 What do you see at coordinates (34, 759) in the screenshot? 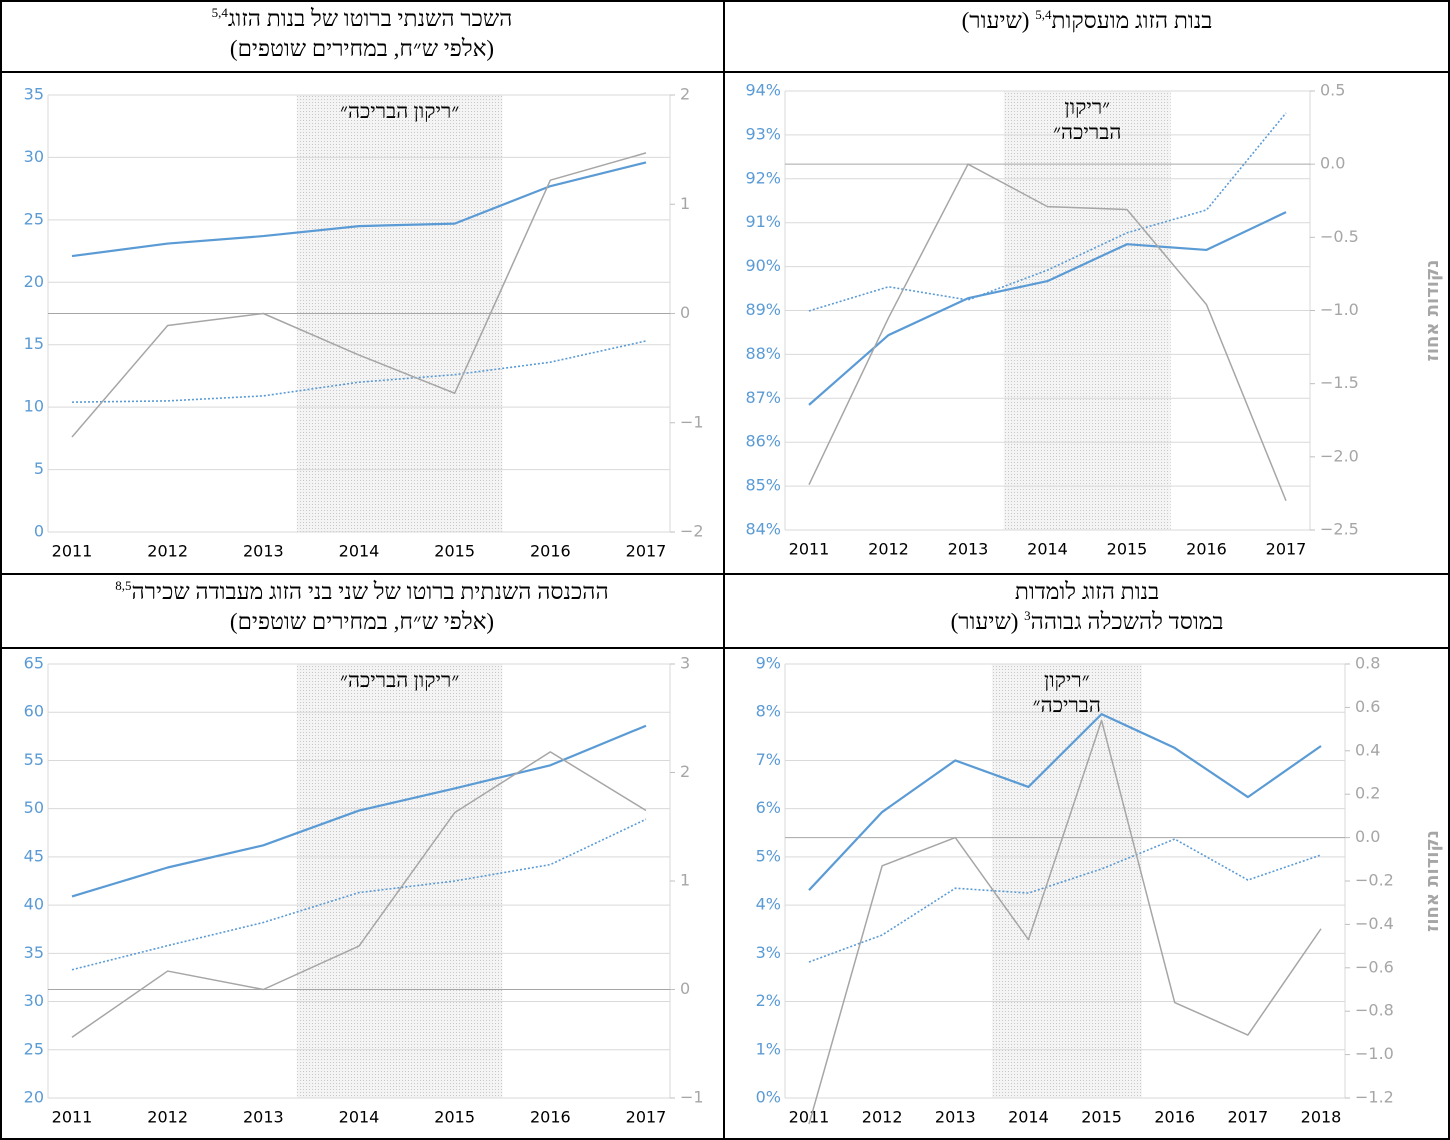
I see `y-tick-label: 55` at bounding box center [34, 759].